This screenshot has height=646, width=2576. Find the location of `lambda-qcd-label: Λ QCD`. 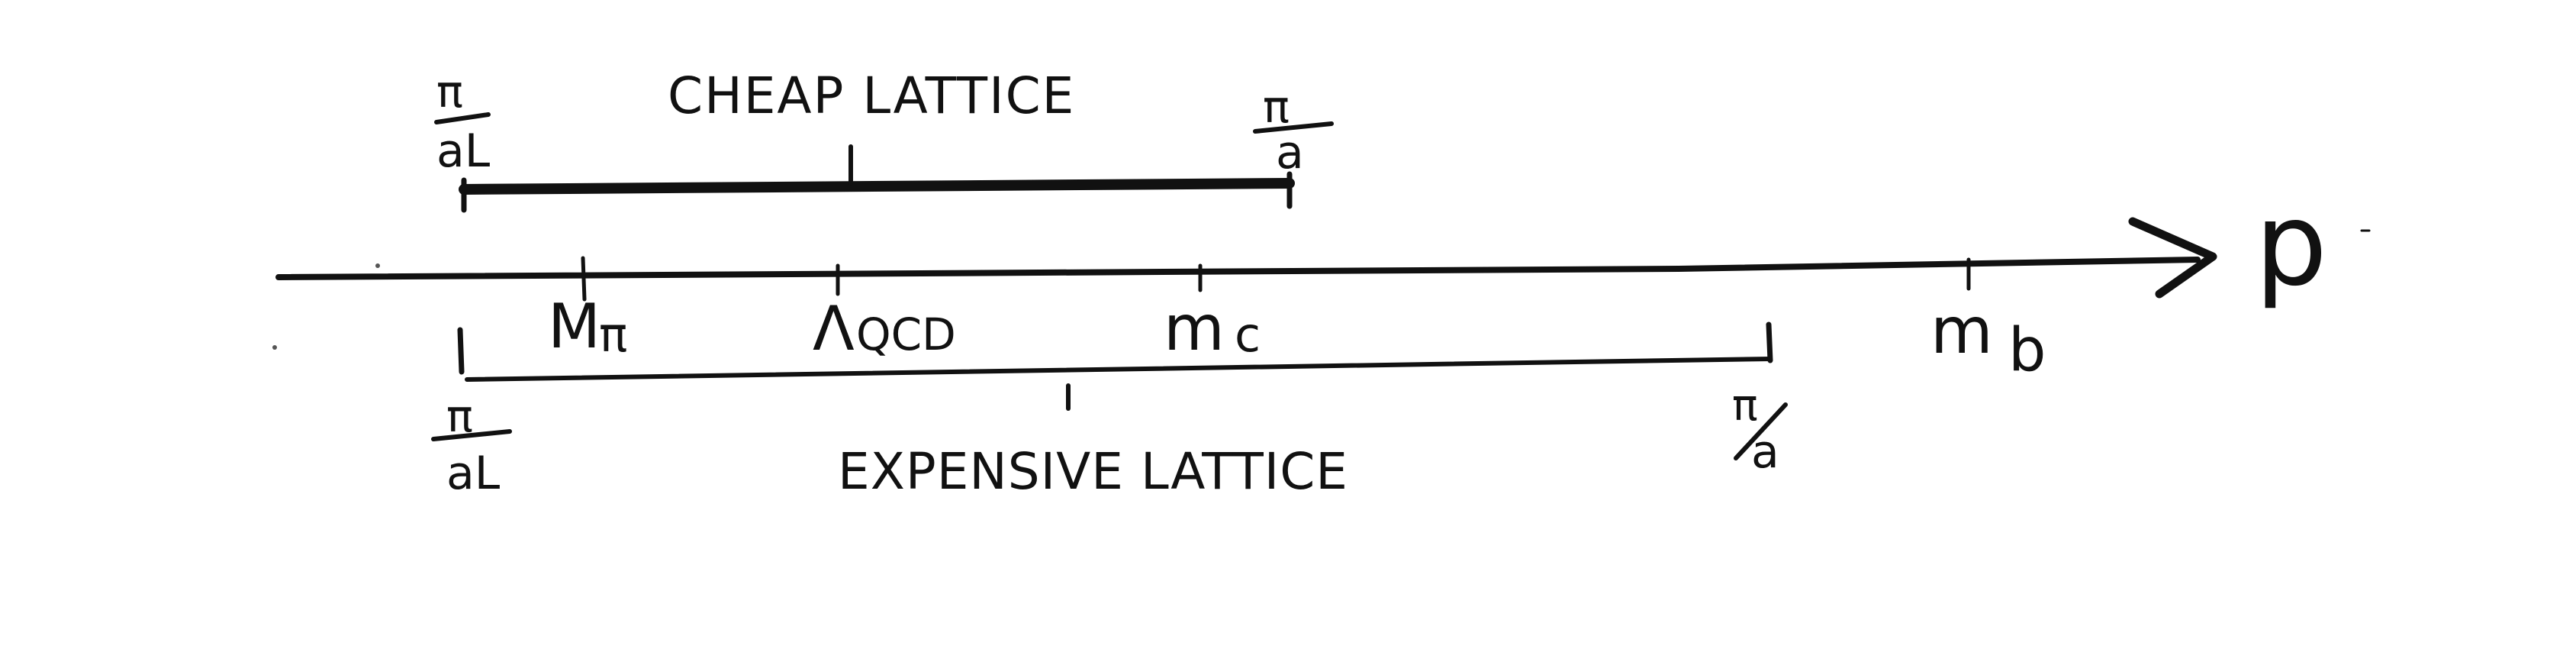

lambda-qcd-label: Λ QCD is located at coordinates (884, 328).